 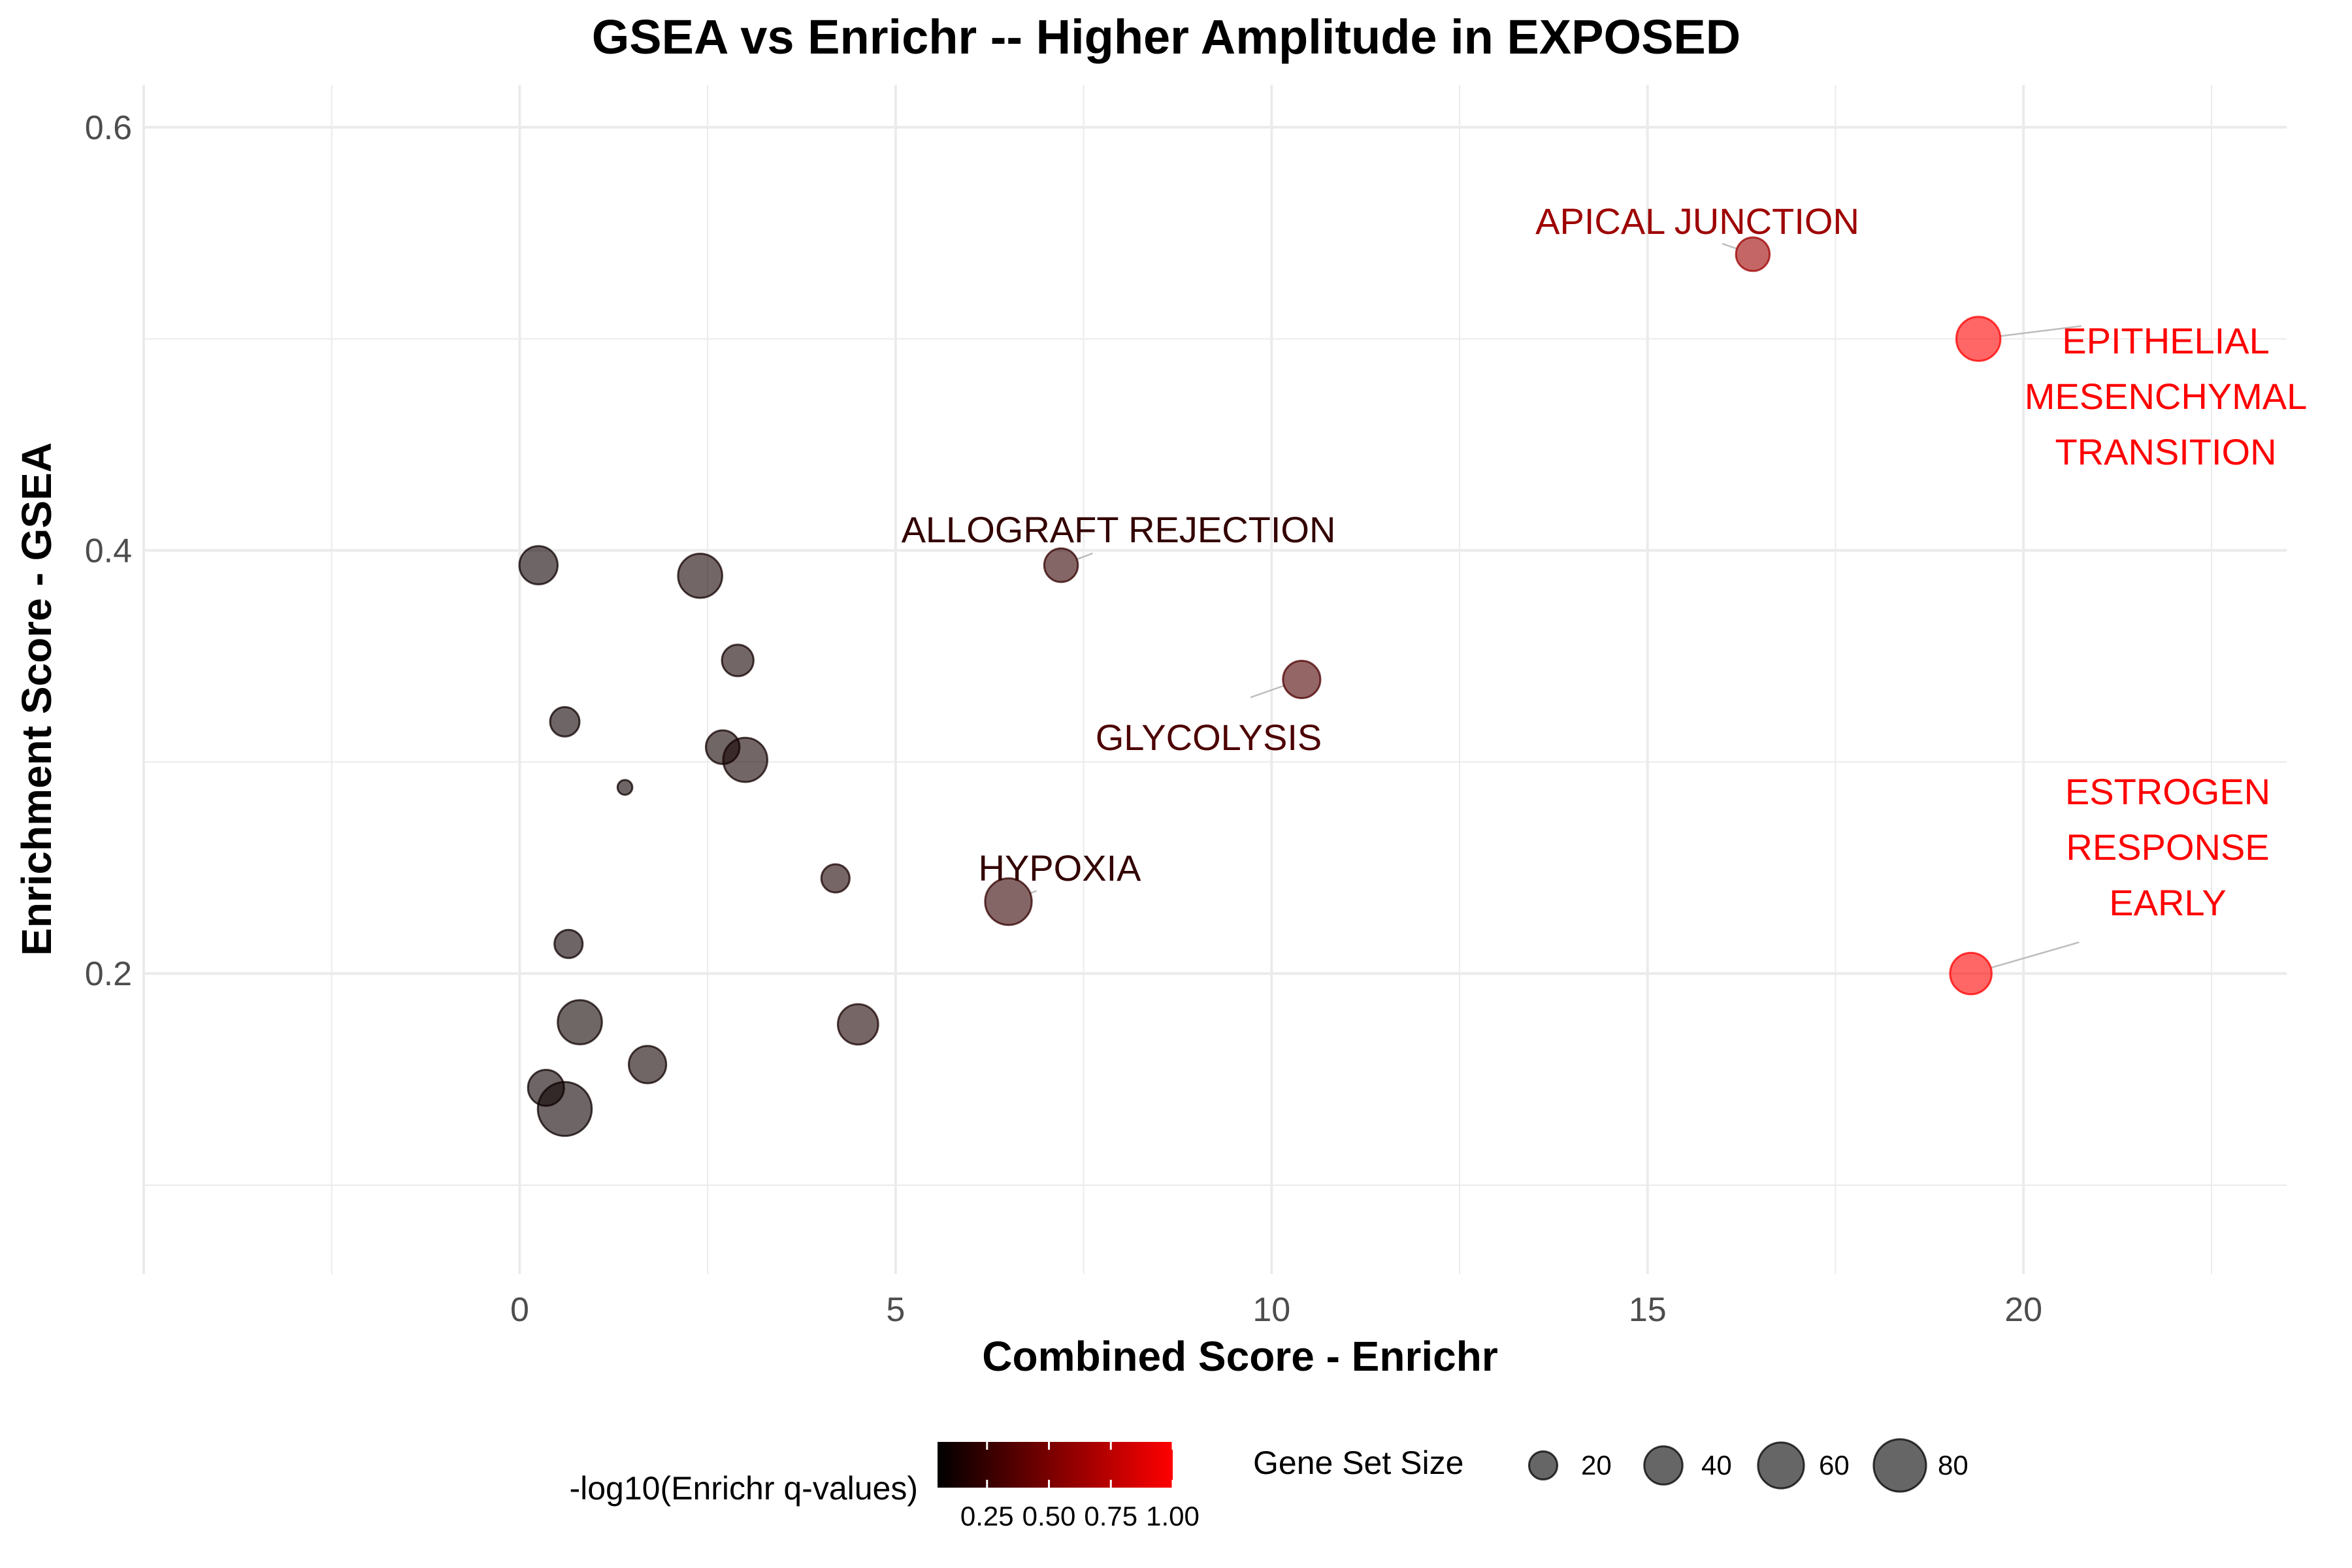 I want to click on size-legend-label: 40, so click(x=1716, y=1465).